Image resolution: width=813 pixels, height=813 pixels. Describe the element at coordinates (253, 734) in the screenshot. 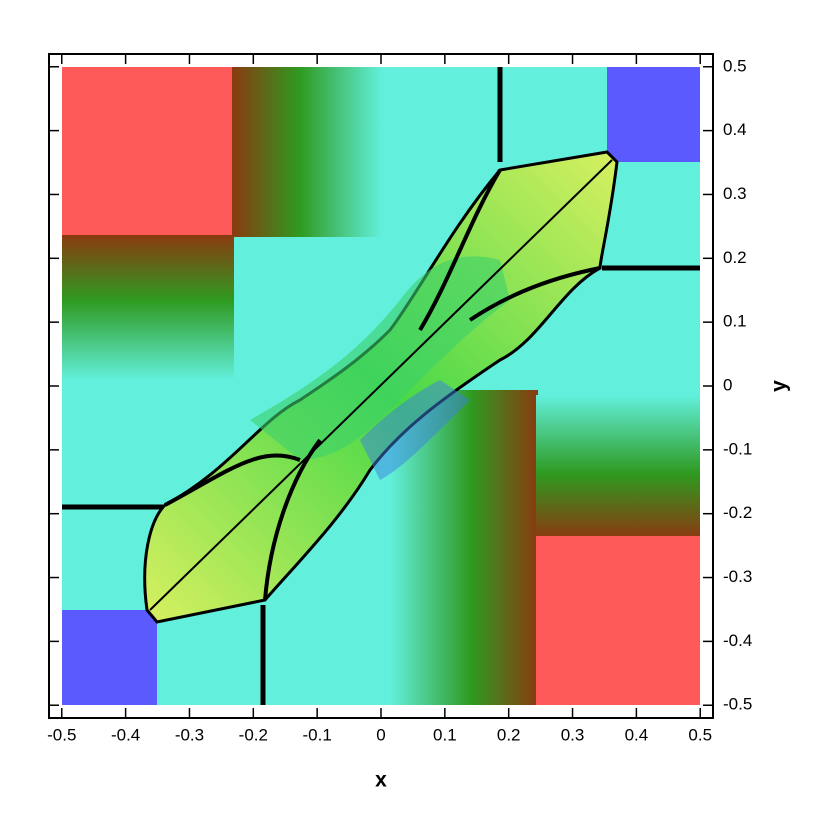

I see `x-tick-label: -0.2` at that location.